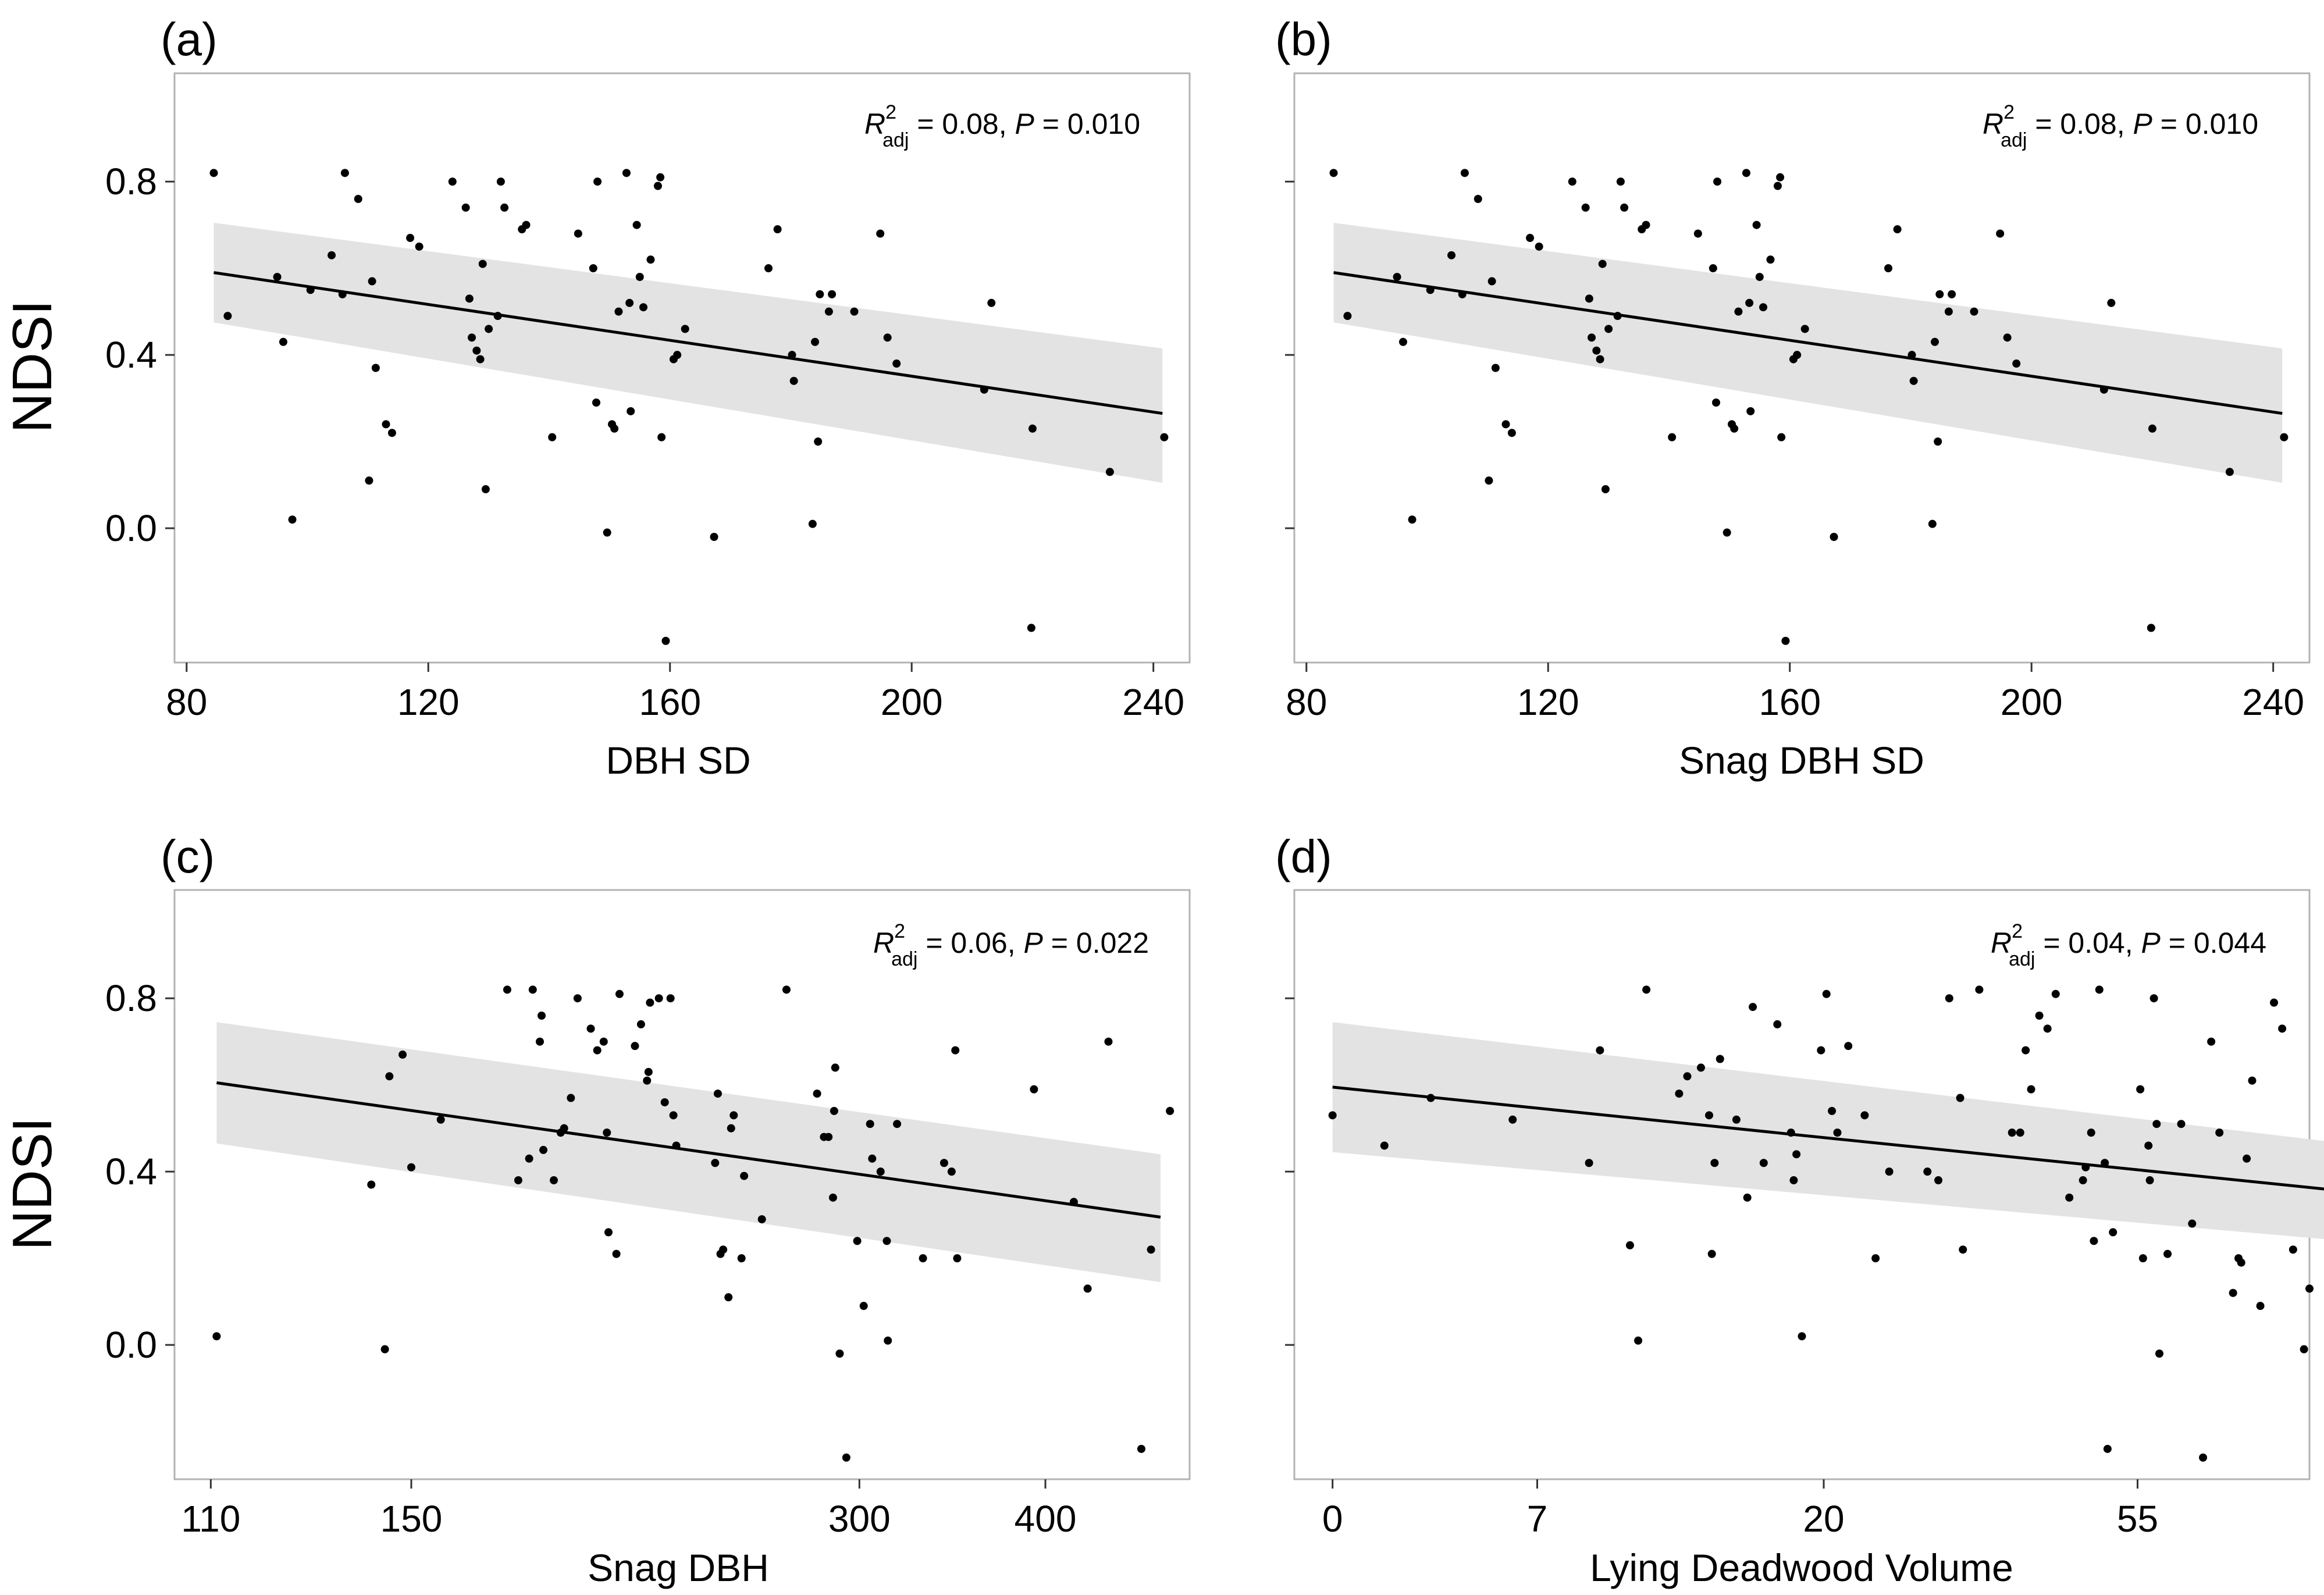 This screenshot has height=1595, width=2324. What do you see at coordinates (688, 343) in the screenshot?
I see `panel-a-regression-line` at bounding box center [688, 343].